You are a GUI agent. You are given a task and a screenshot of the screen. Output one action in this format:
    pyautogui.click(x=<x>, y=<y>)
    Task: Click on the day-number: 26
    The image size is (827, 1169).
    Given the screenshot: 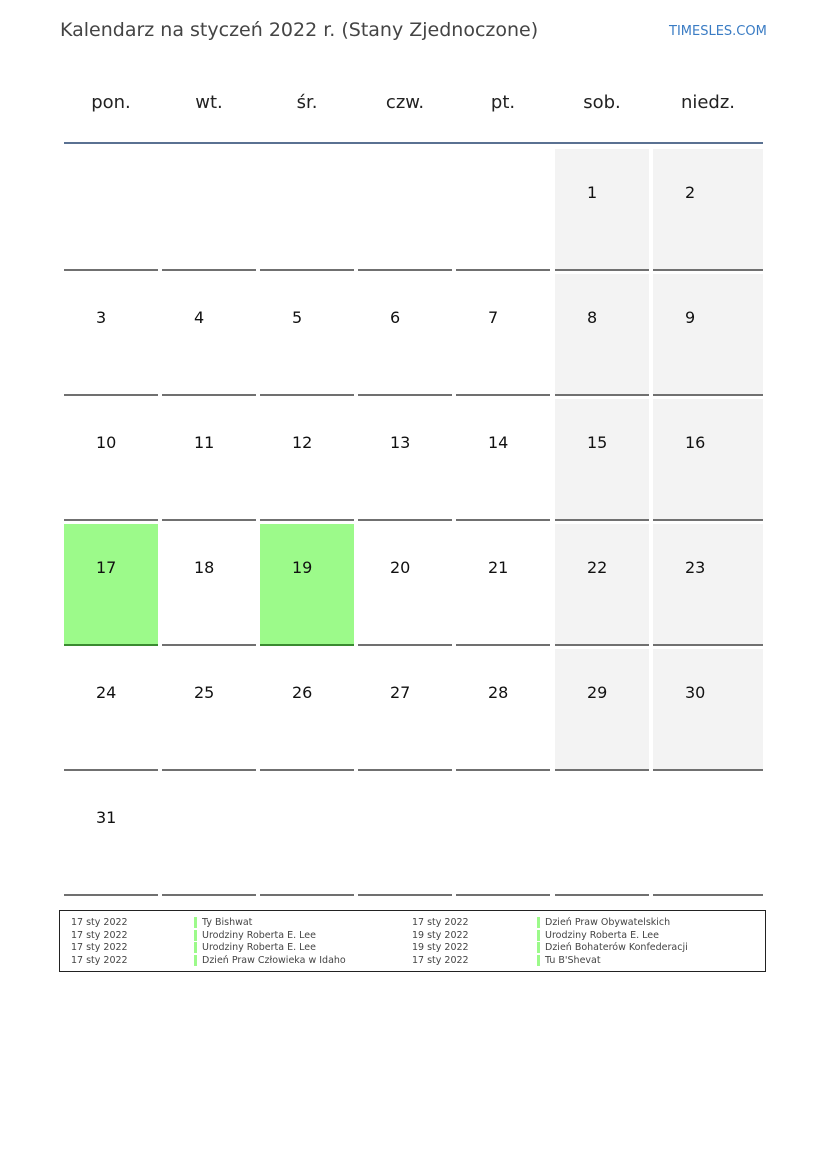 What is the action you would take?
    pyautogui.click(x=302, y=692)
    